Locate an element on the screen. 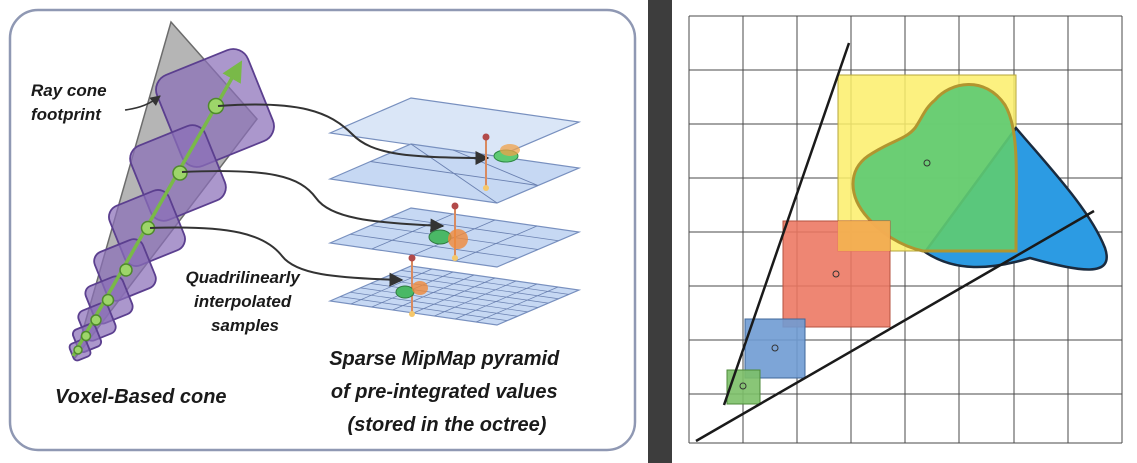 This screenshot has width=1137, height=463. mapping-arrows is located at coordinates (319, 195).